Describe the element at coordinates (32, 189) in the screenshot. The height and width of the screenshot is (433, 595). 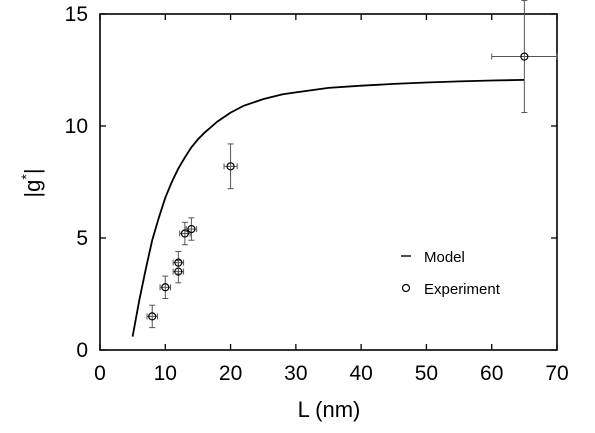
I see `y-axis-label-open: |g` at that location.